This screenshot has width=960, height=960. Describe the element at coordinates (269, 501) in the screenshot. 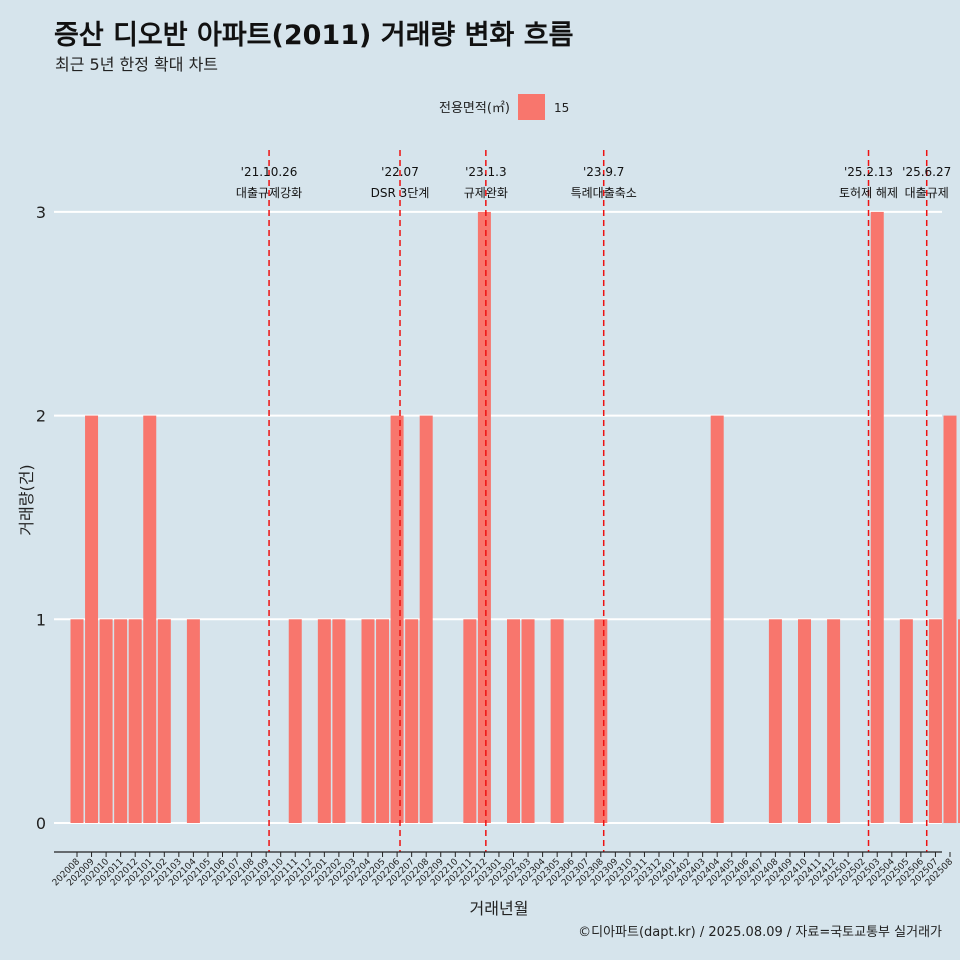

I see `event-annotation: '21.10.26 대출규제강화` at that location.